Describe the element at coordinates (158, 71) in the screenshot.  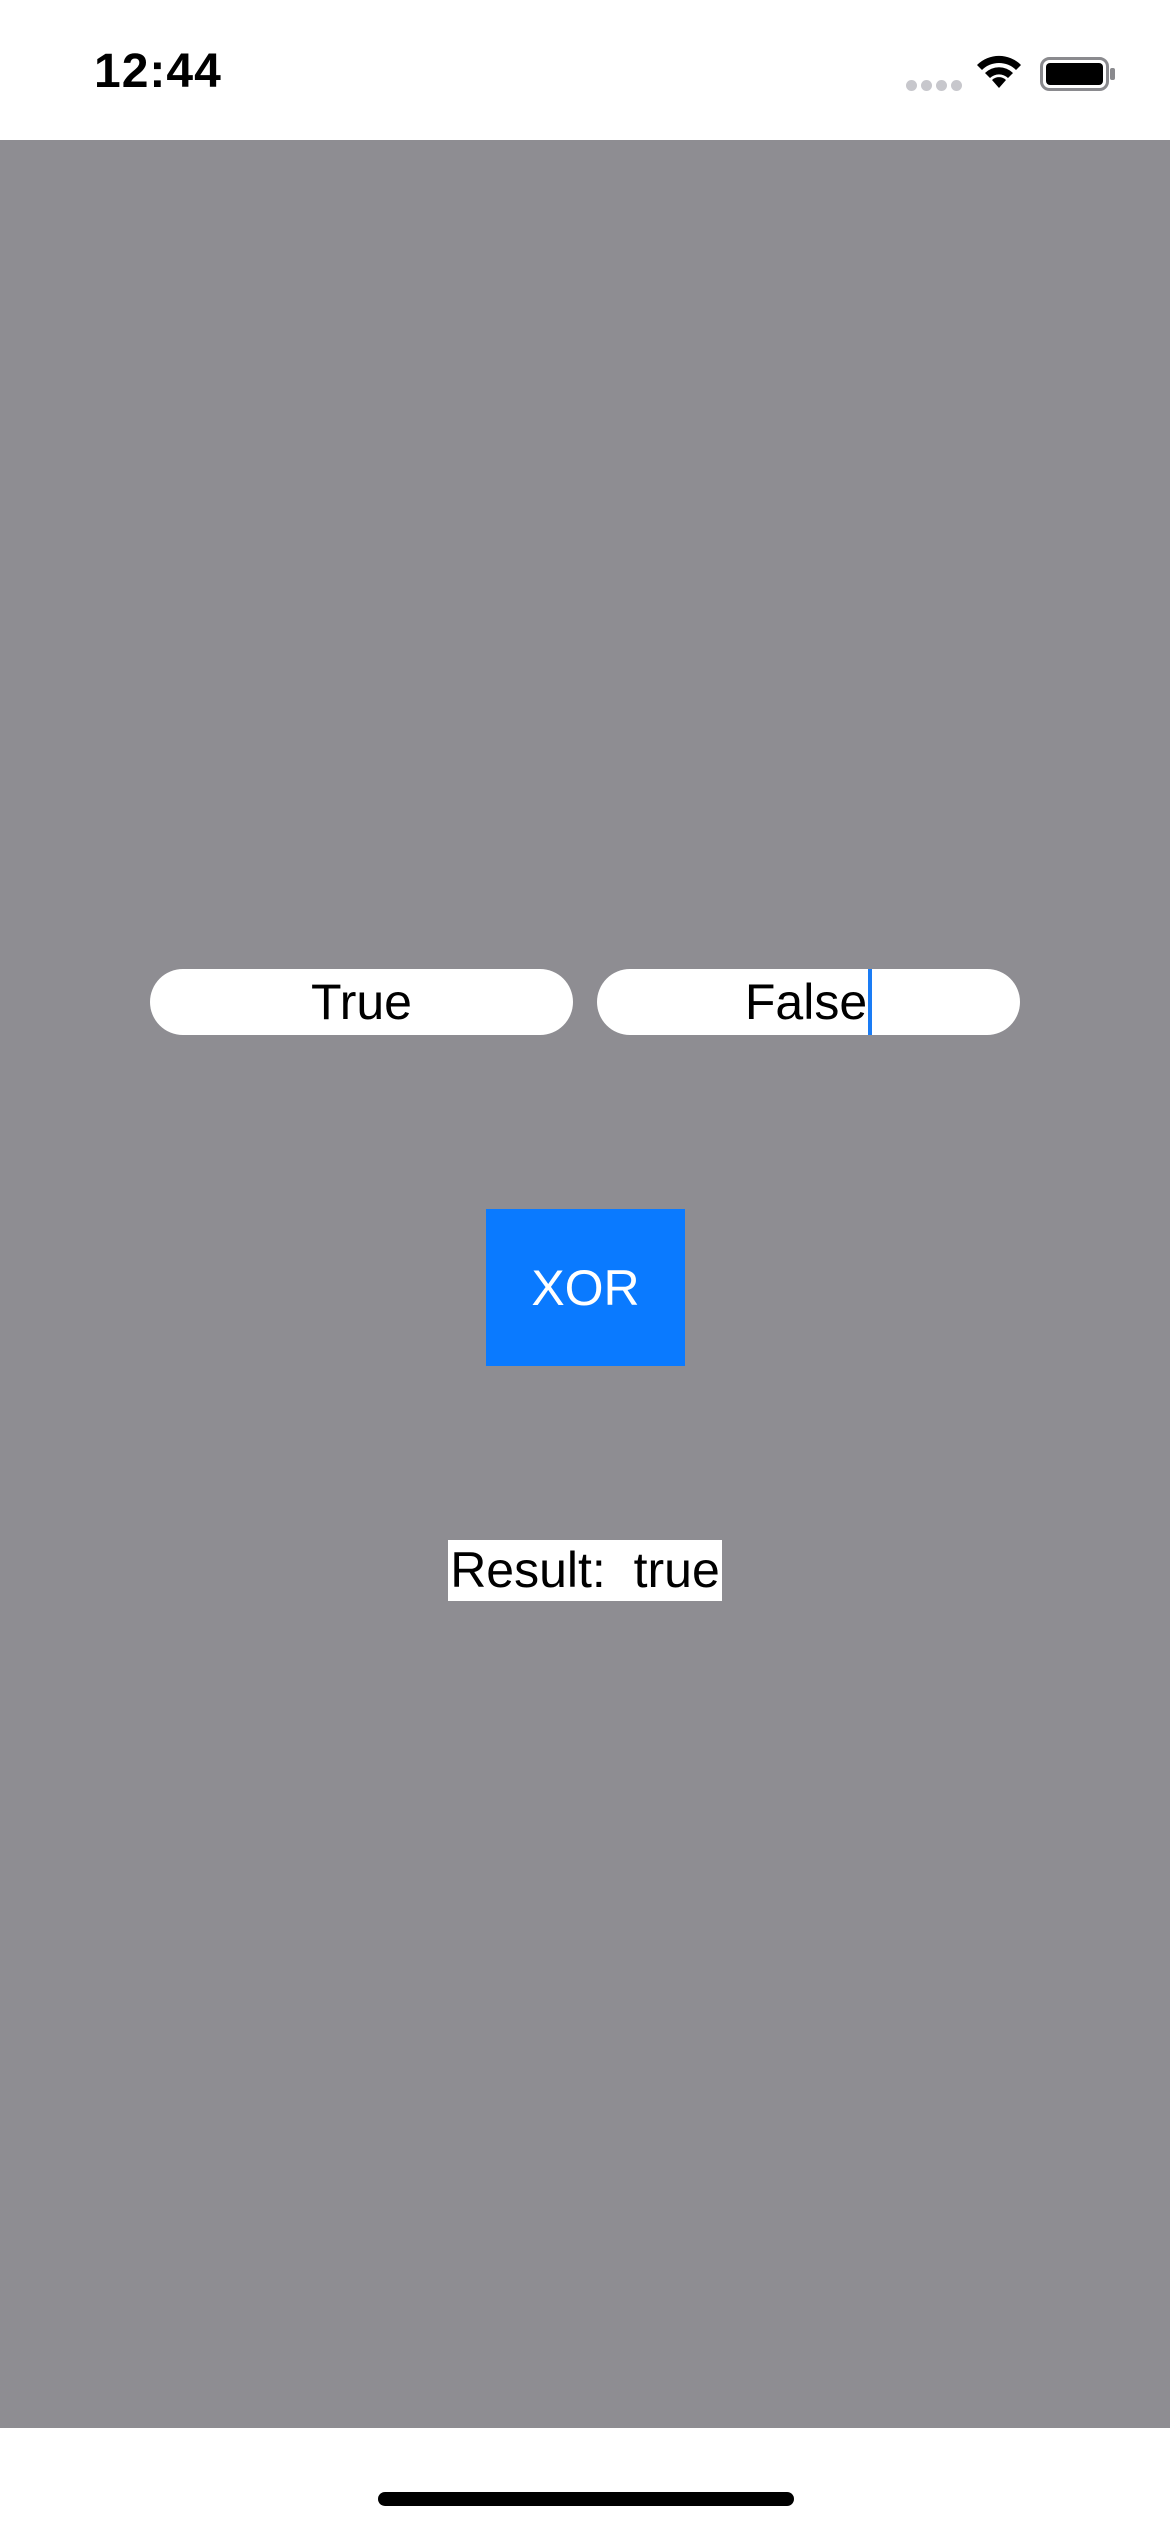
I see `status-time: 12:44` at that location.